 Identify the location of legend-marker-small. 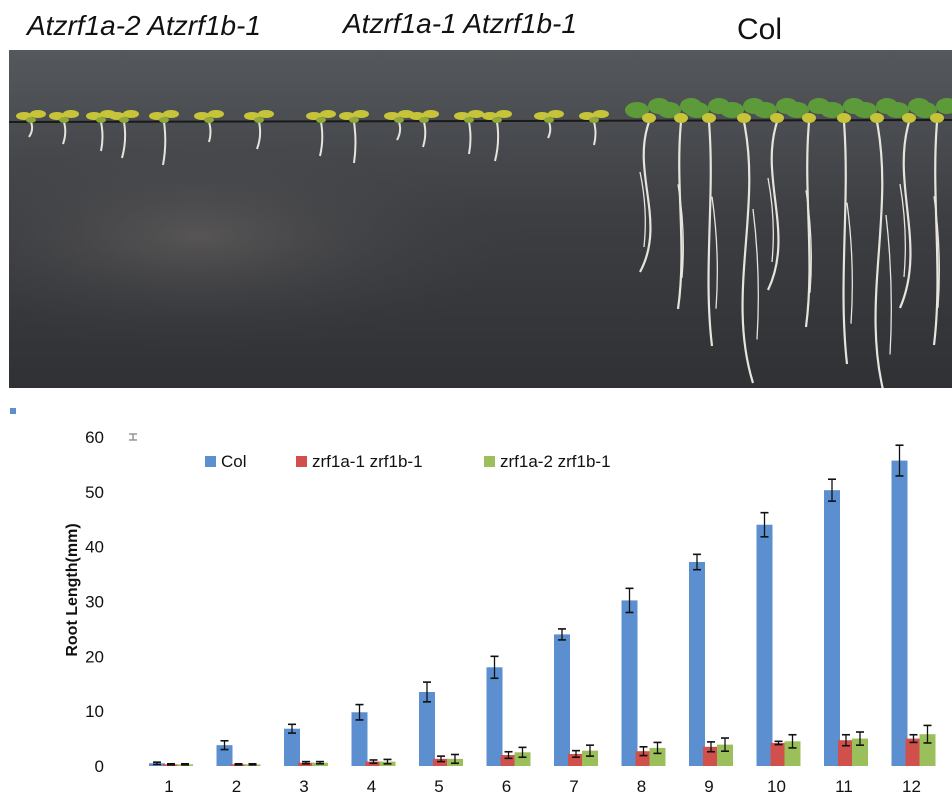
(13, 411).